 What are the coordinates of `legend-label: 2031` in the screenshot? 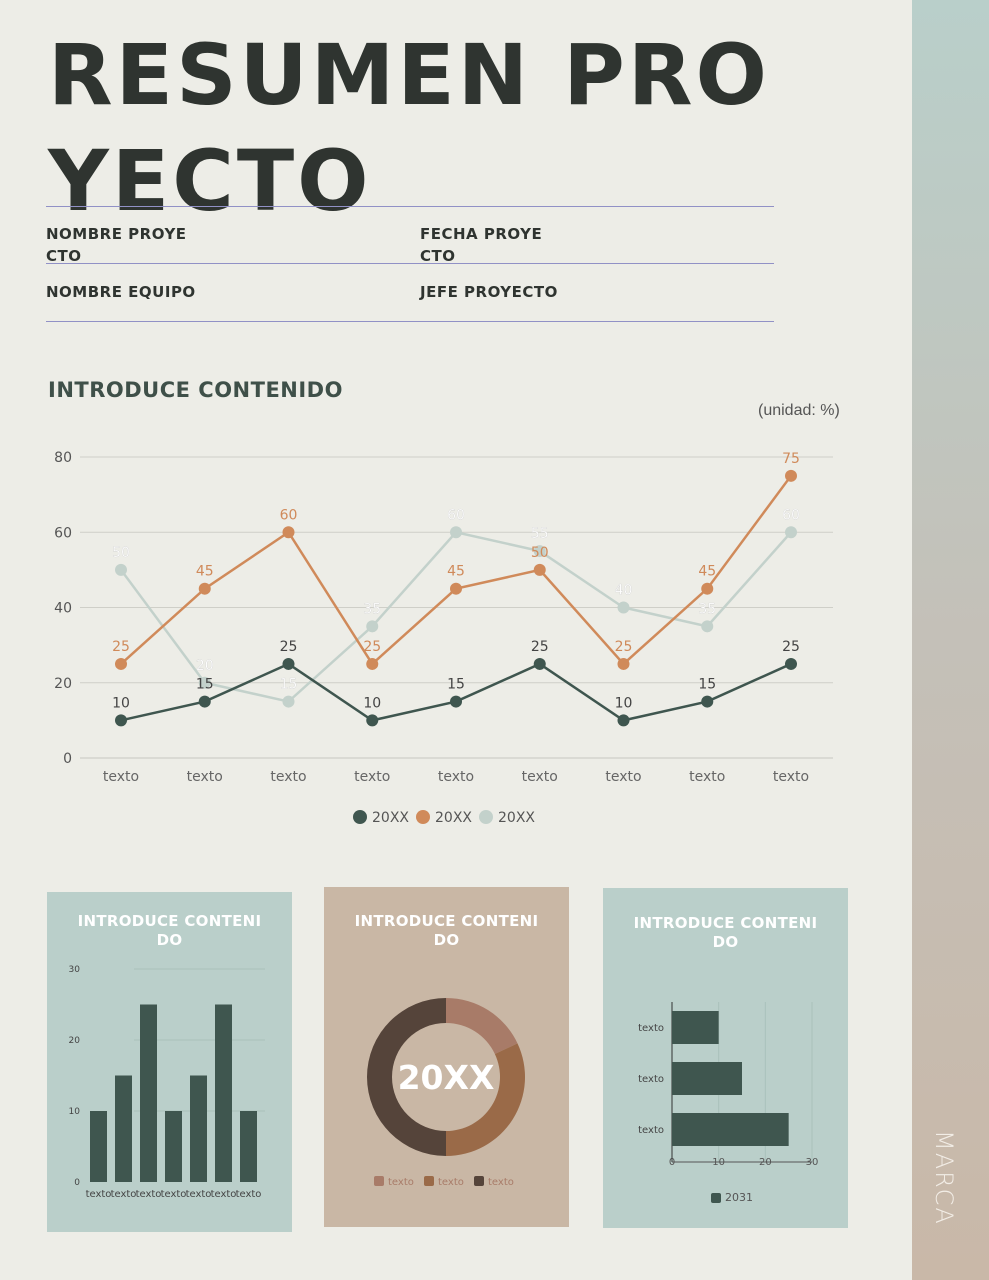 It's located at (739, 1197).